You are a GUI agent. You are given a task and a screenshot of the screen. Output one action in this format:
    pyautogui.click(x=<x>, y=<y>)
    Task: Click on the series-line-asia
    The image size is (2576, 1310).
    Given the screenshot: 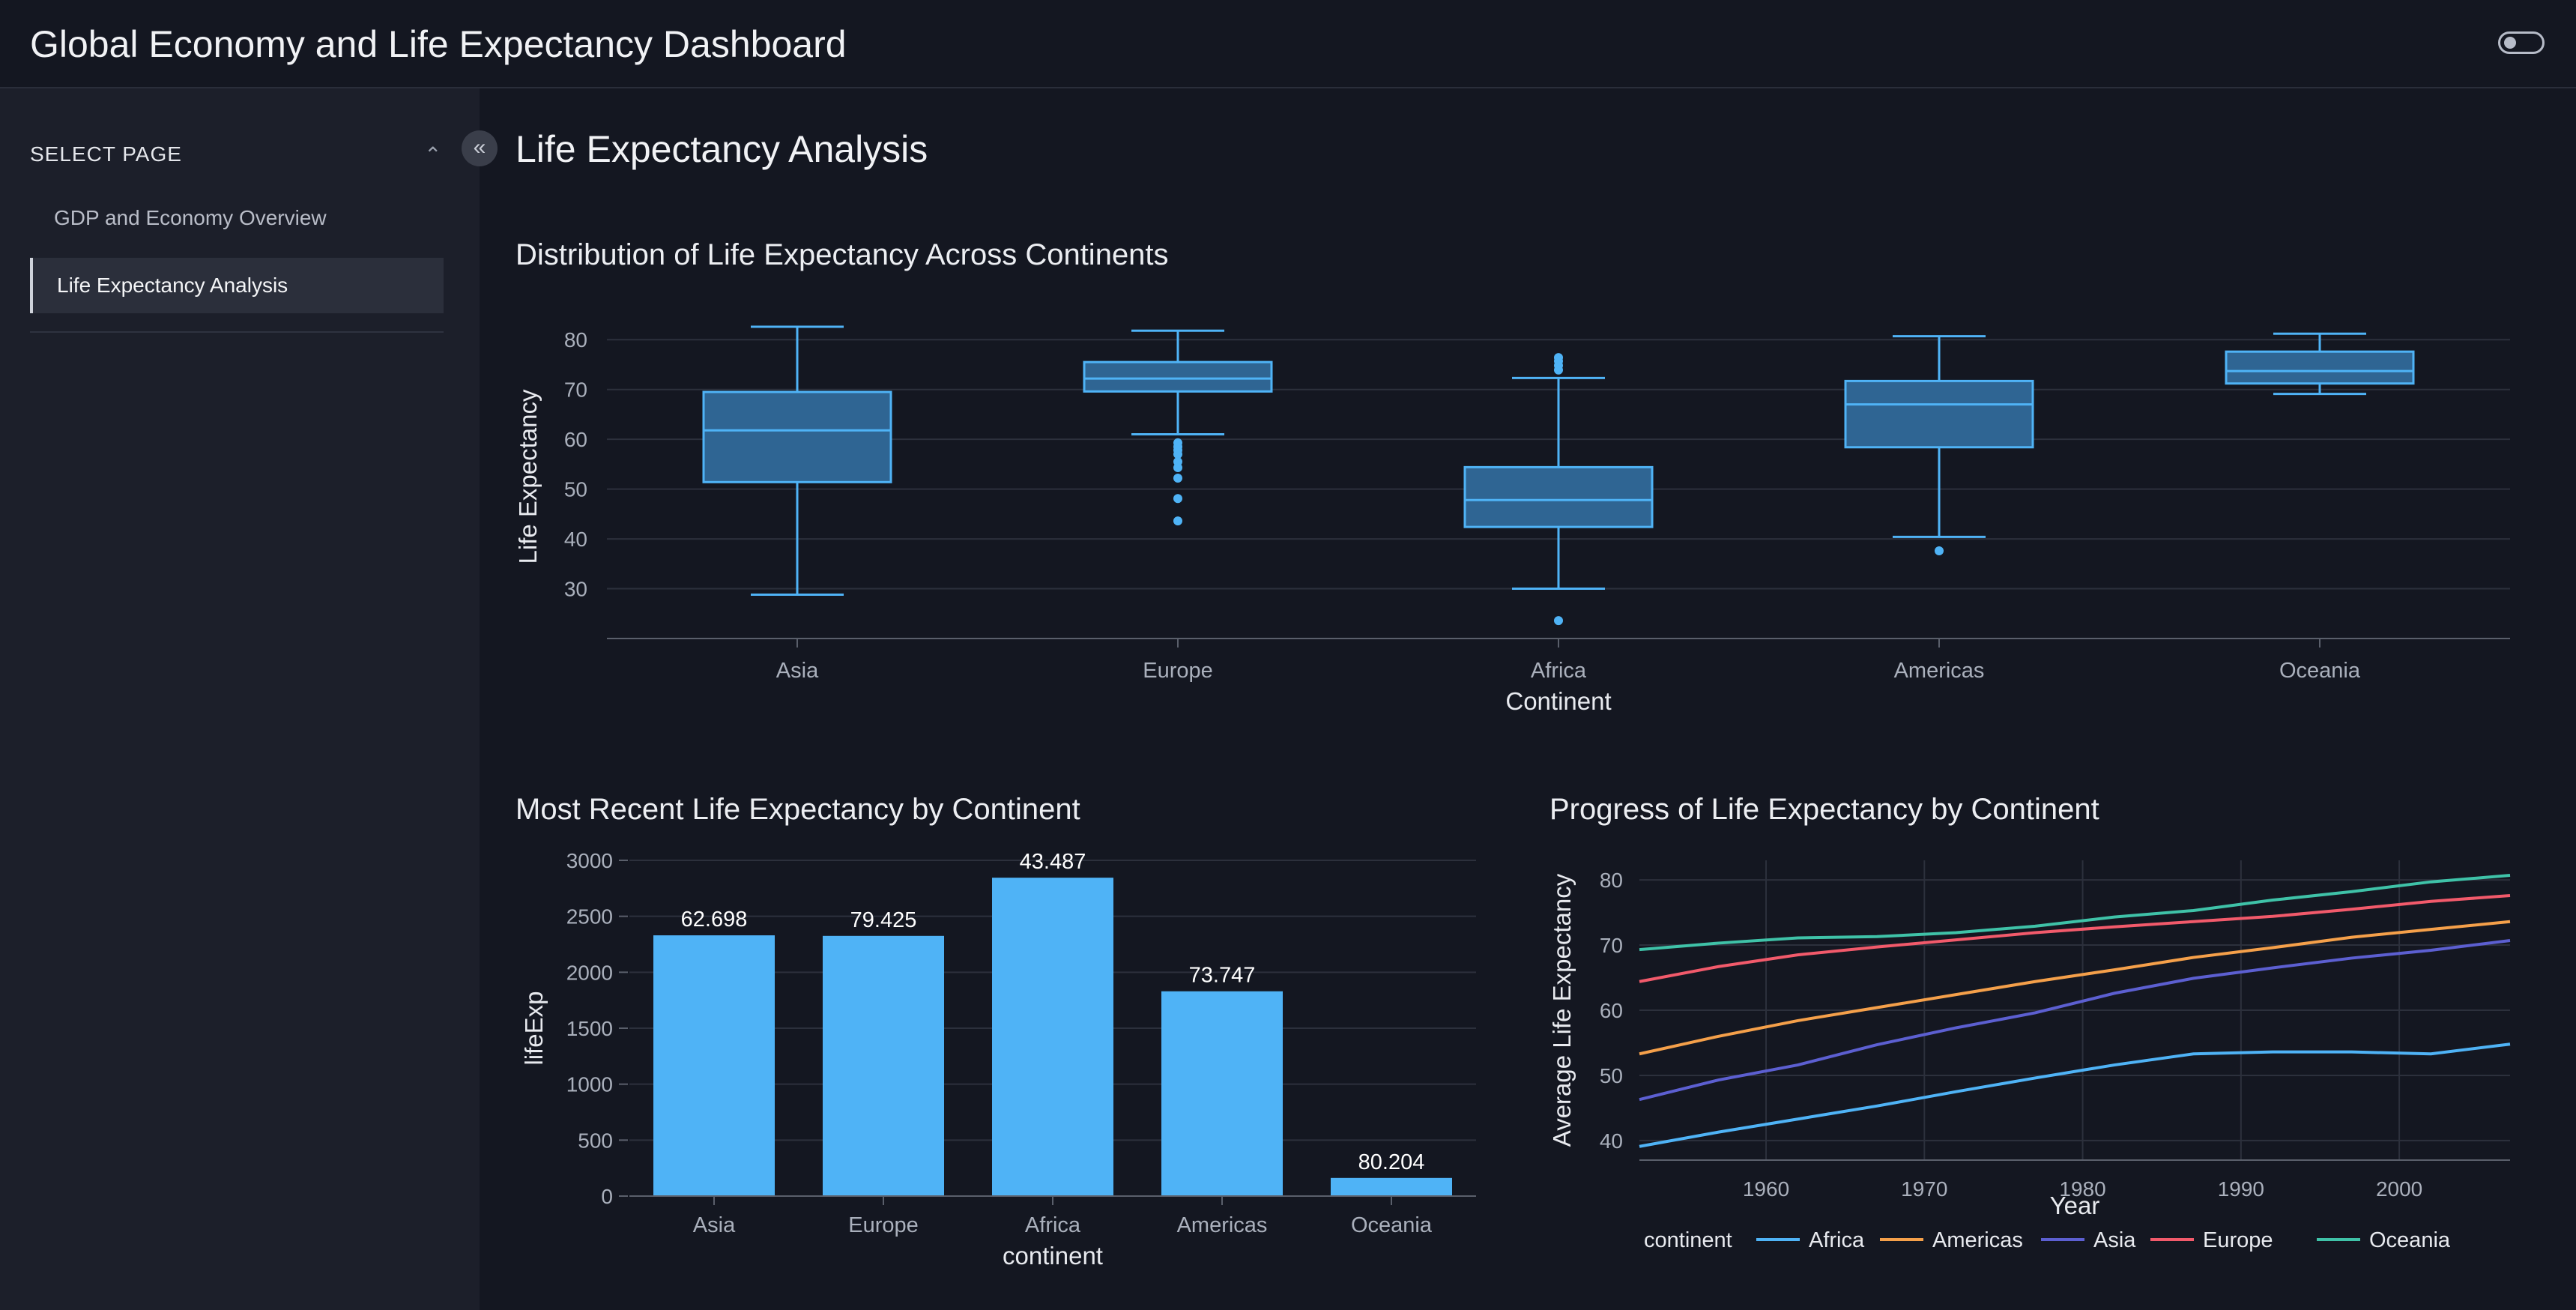 What is the action you would take?
    pyautogui.click(x=2075, y=1020)
    